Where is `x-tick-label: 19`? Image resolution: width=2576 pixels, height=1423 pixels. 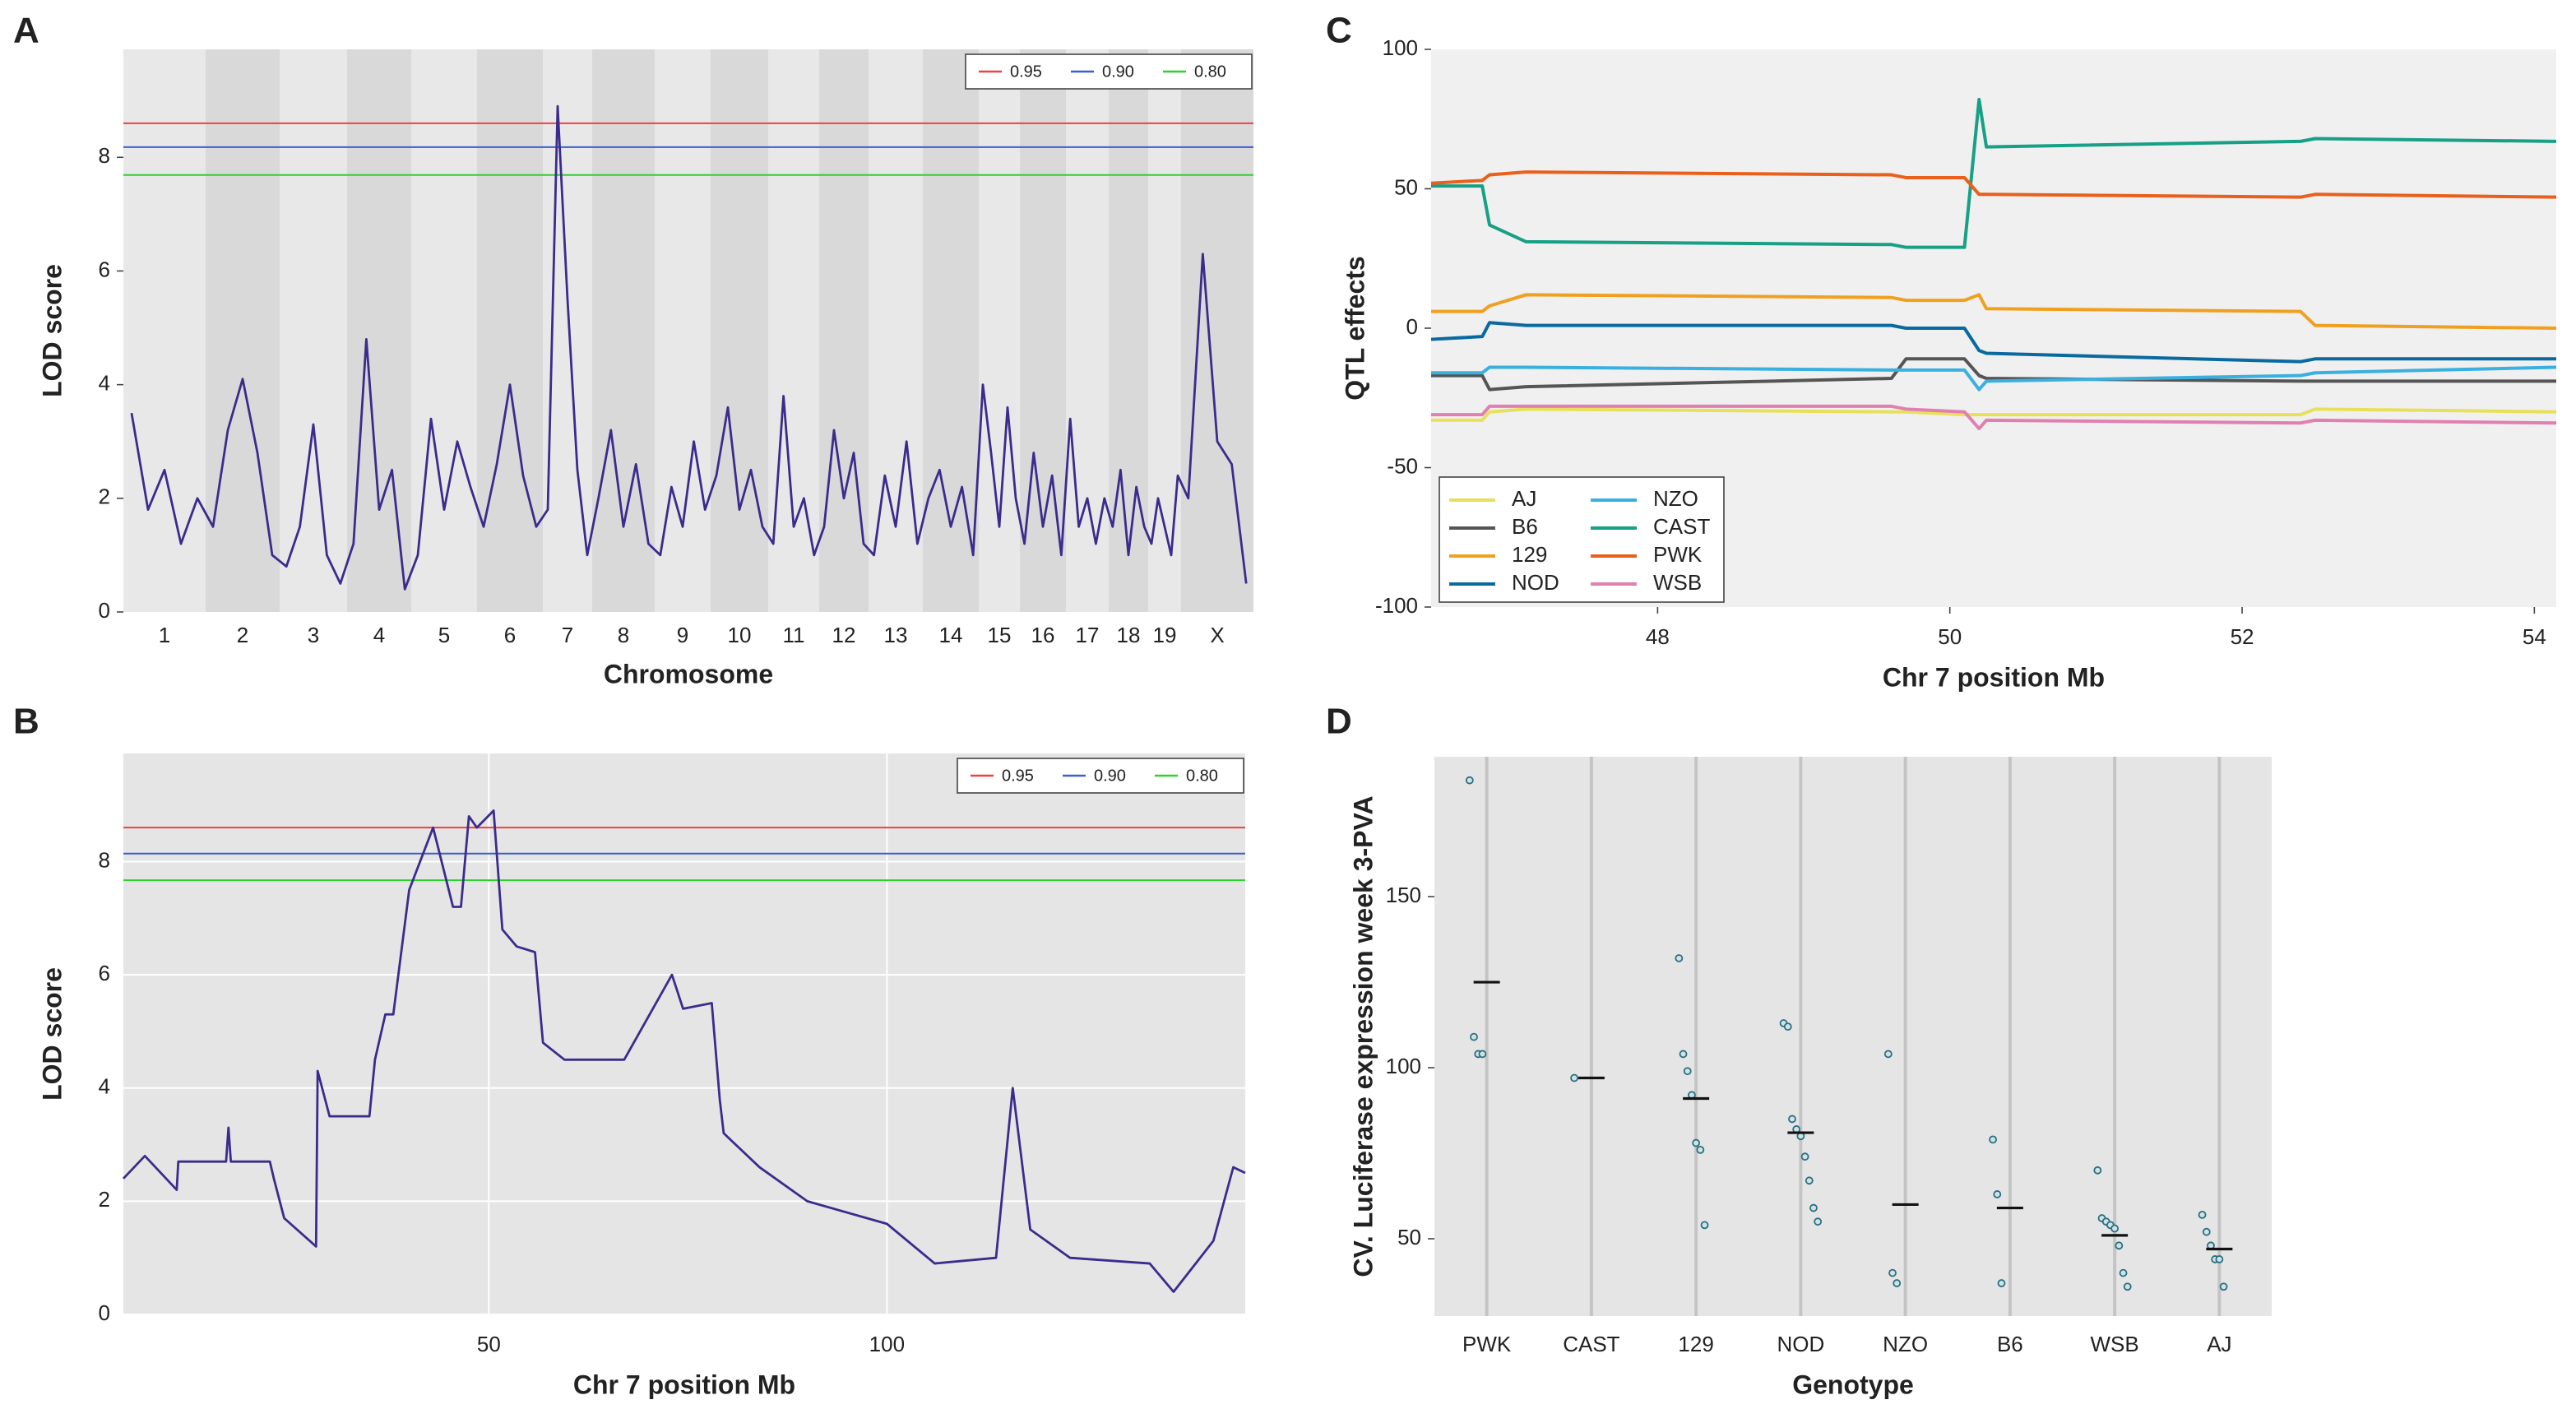
x-tick-label: 19 is located at coordinates (1165, 635).